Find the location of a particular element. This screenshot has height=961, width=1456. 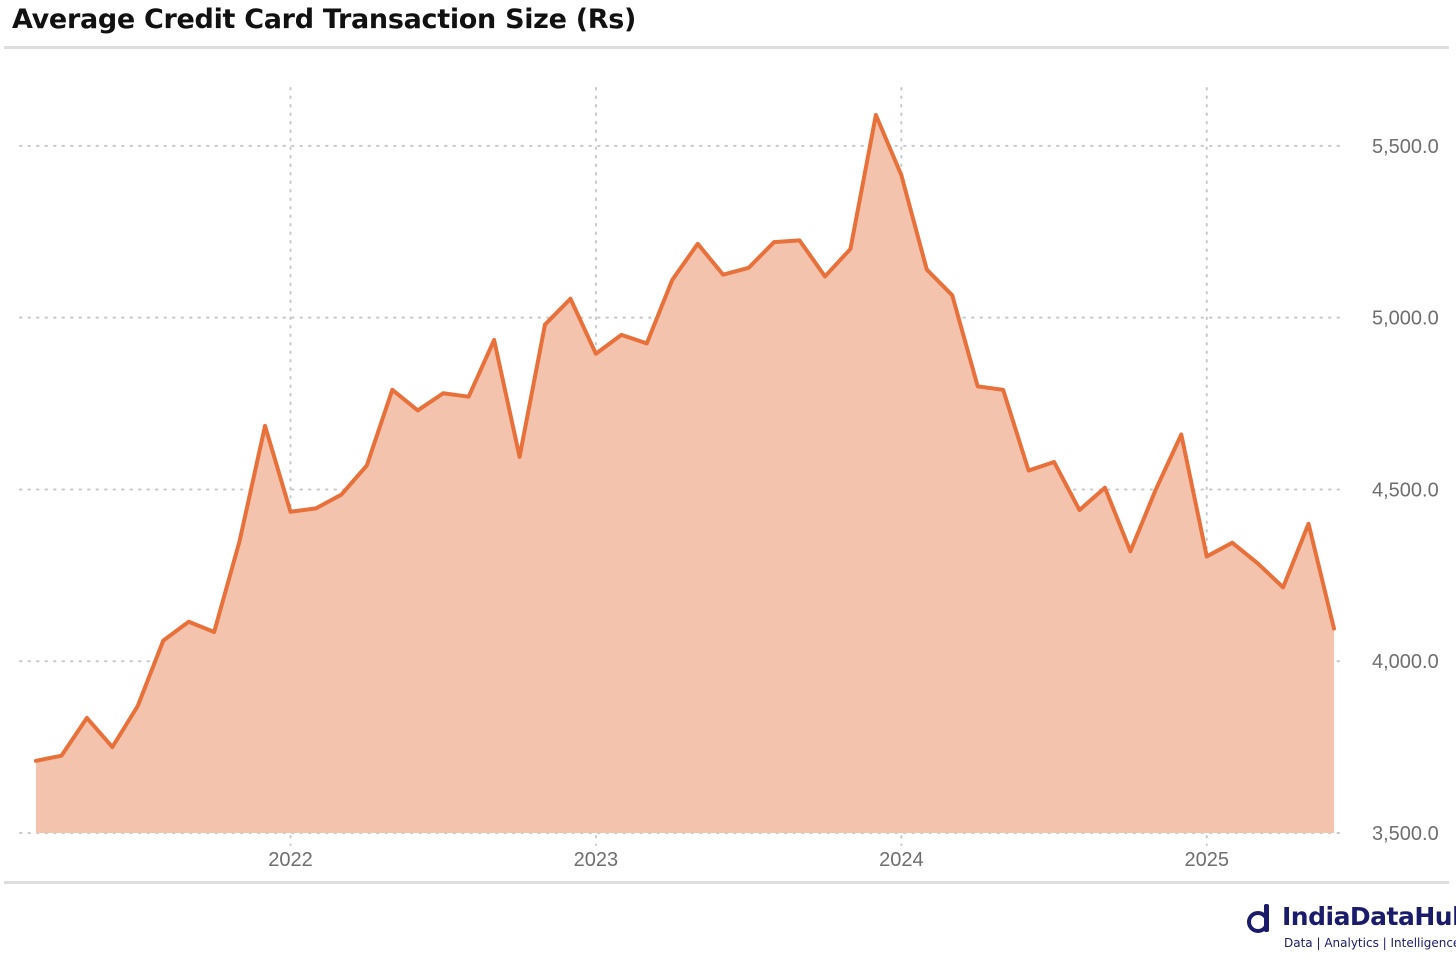

data-hub-logo-icon is located at coordinates (1258, 918).